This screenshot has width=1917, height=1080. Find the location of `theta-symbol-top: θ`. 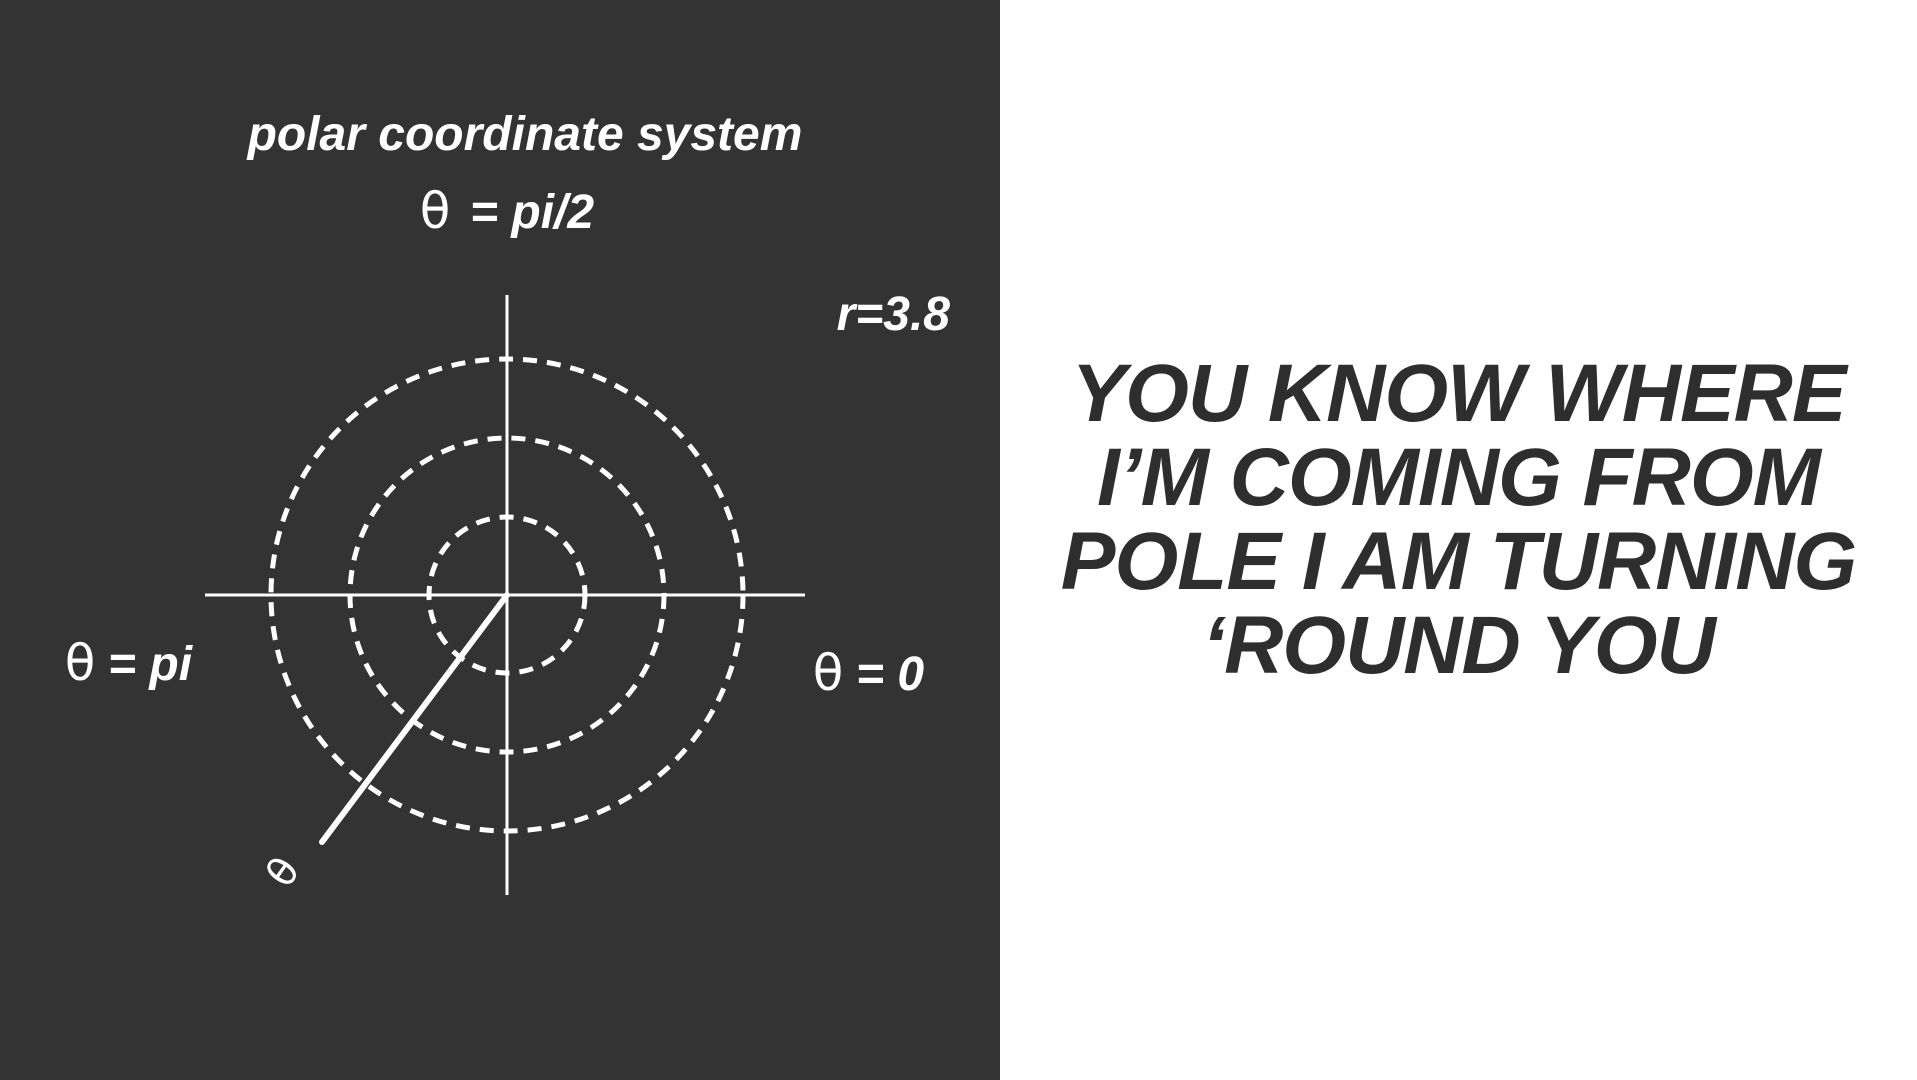

theta-symbol-top: θ is located at coordinates (435, 211).